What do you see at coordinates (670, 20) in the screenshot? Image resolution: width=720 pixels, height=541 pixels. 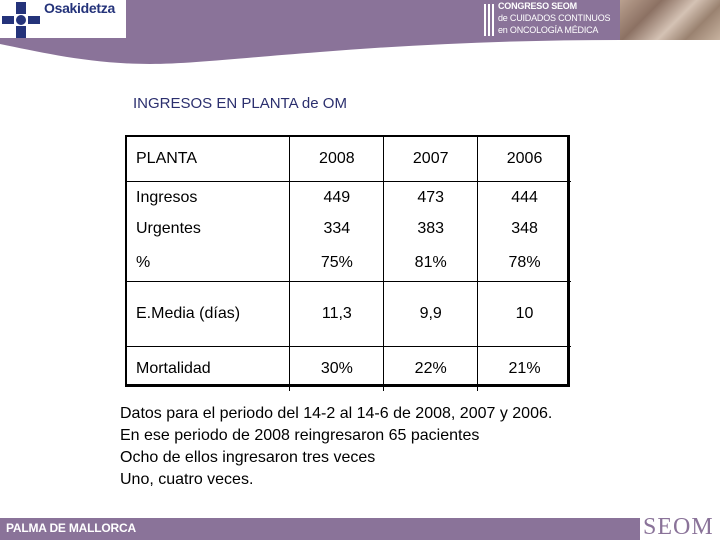 I see `header-photo` at bounding box center [670, 20].